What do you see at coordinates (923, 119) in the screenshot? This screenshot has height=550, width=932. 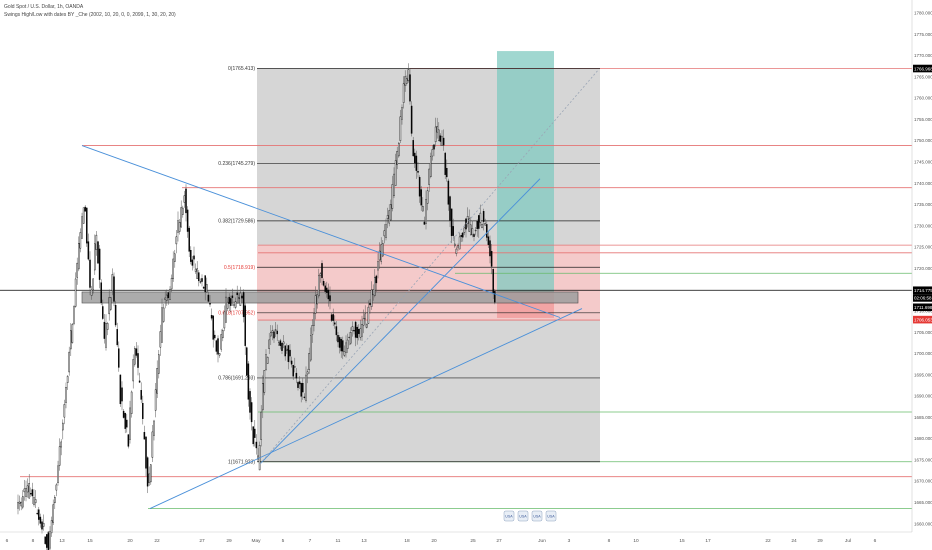 I see `price-tick-label: 1755.000` at bounding box center [923, 119].